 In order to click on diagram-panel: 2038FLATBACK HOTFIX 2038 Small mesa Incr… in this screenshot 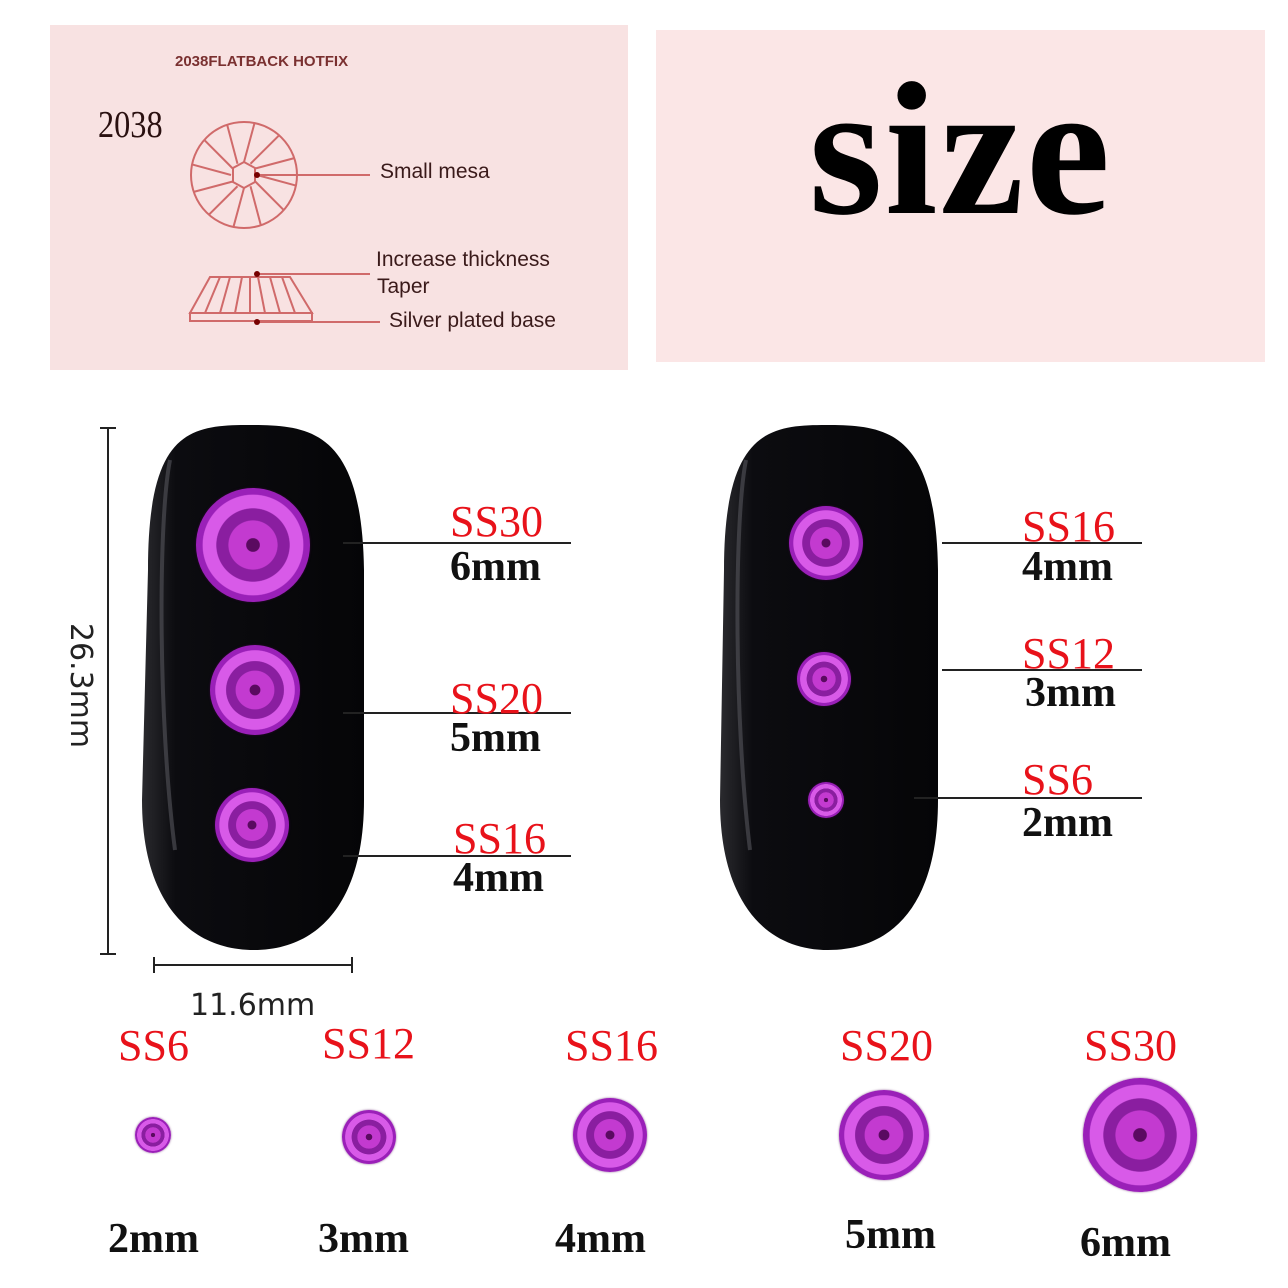, I will do `click(339, 197)`.